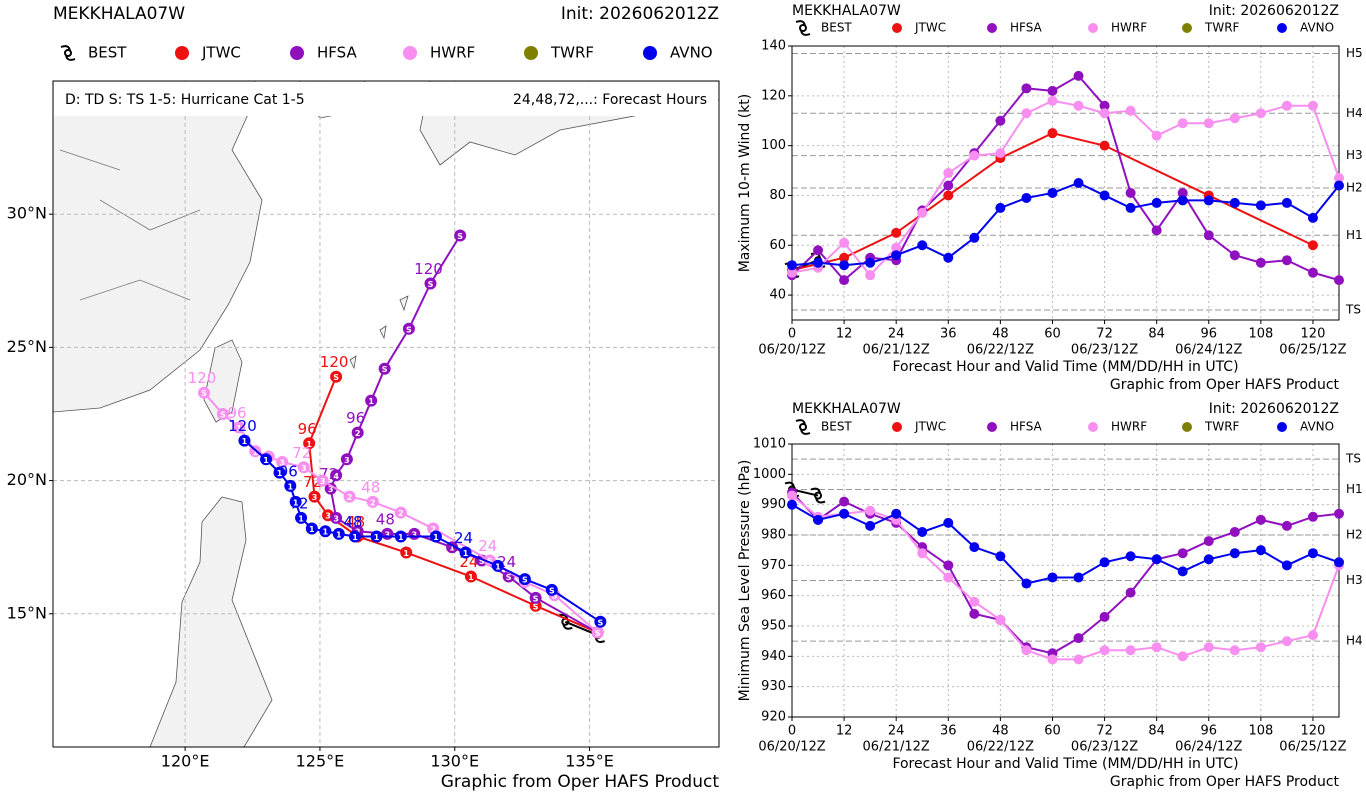 The width and height of the screenshot is (1366, 801). Describe the element at coordinates (307, 429) in the screenshot. I see `hour-label: 96` at that location.